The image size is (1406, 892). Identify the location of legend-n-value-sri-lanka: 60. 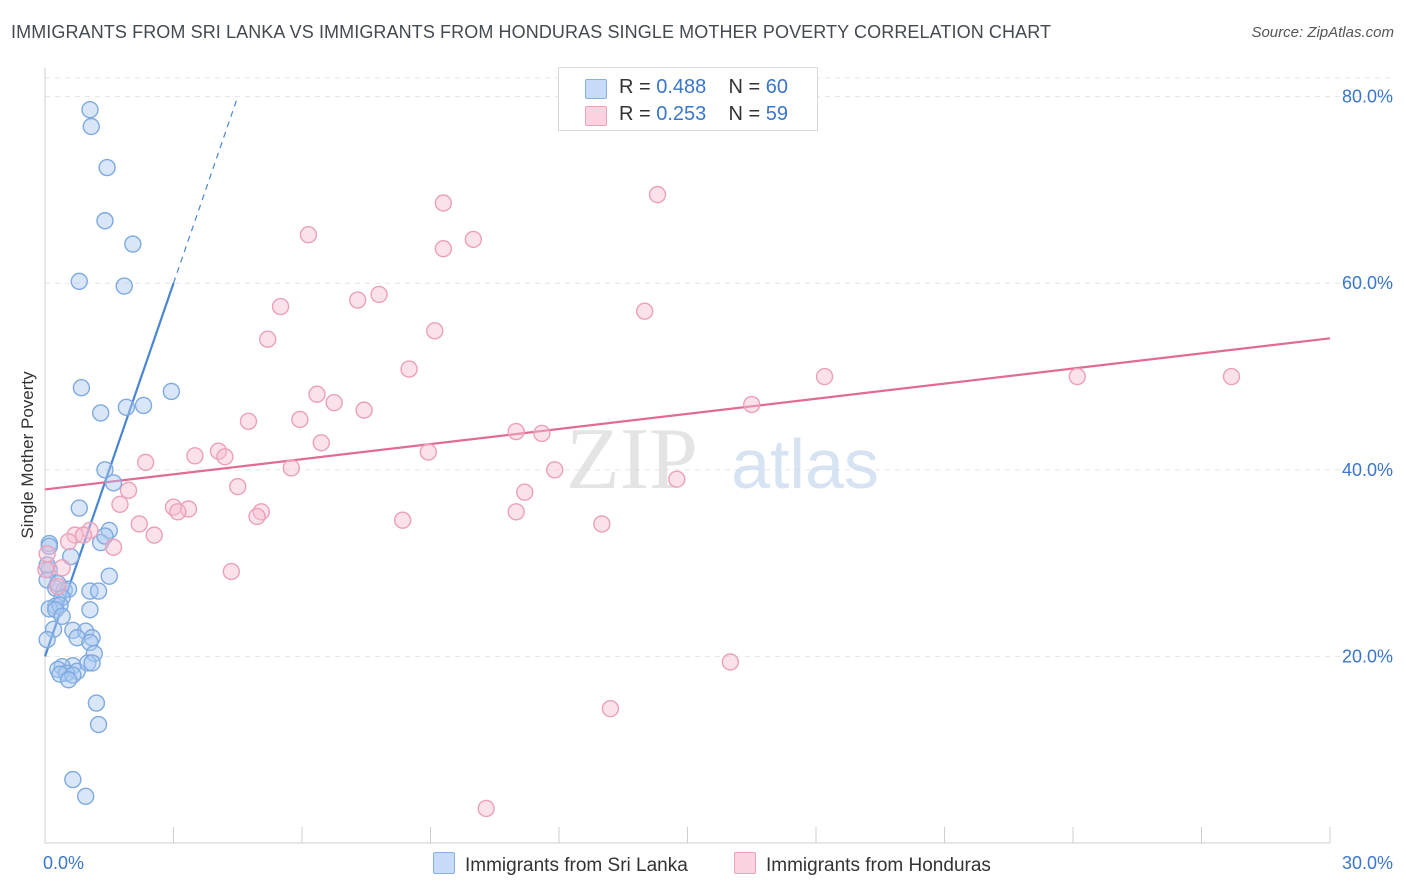
(777, 87).